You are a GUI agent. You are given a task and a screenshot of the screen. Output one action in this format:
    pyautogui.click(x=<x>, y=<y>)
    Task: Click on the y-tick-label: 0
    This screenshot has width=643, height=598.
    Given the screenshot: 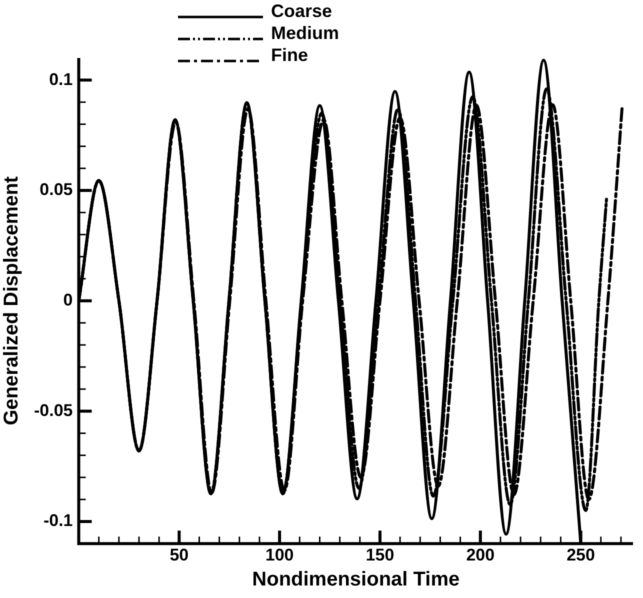 What is the action you would take?
    pyautogui.click(x=68, y=300)
    